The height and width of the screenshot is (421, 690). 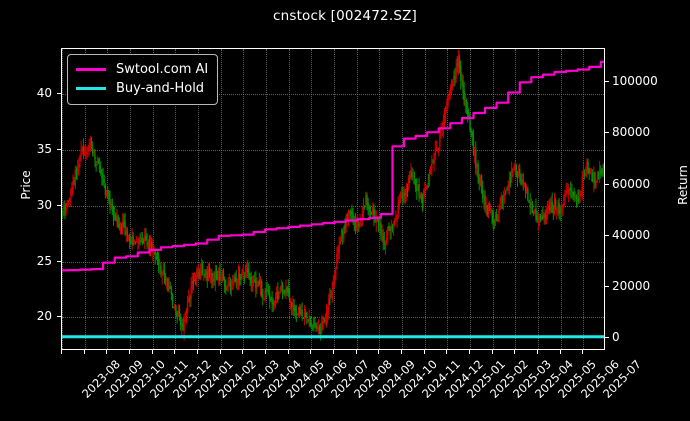 What do you see at coordinates (607, 338) in the screenshot?
I see `y-tick-mark-right` at bounding box center [607, 338].